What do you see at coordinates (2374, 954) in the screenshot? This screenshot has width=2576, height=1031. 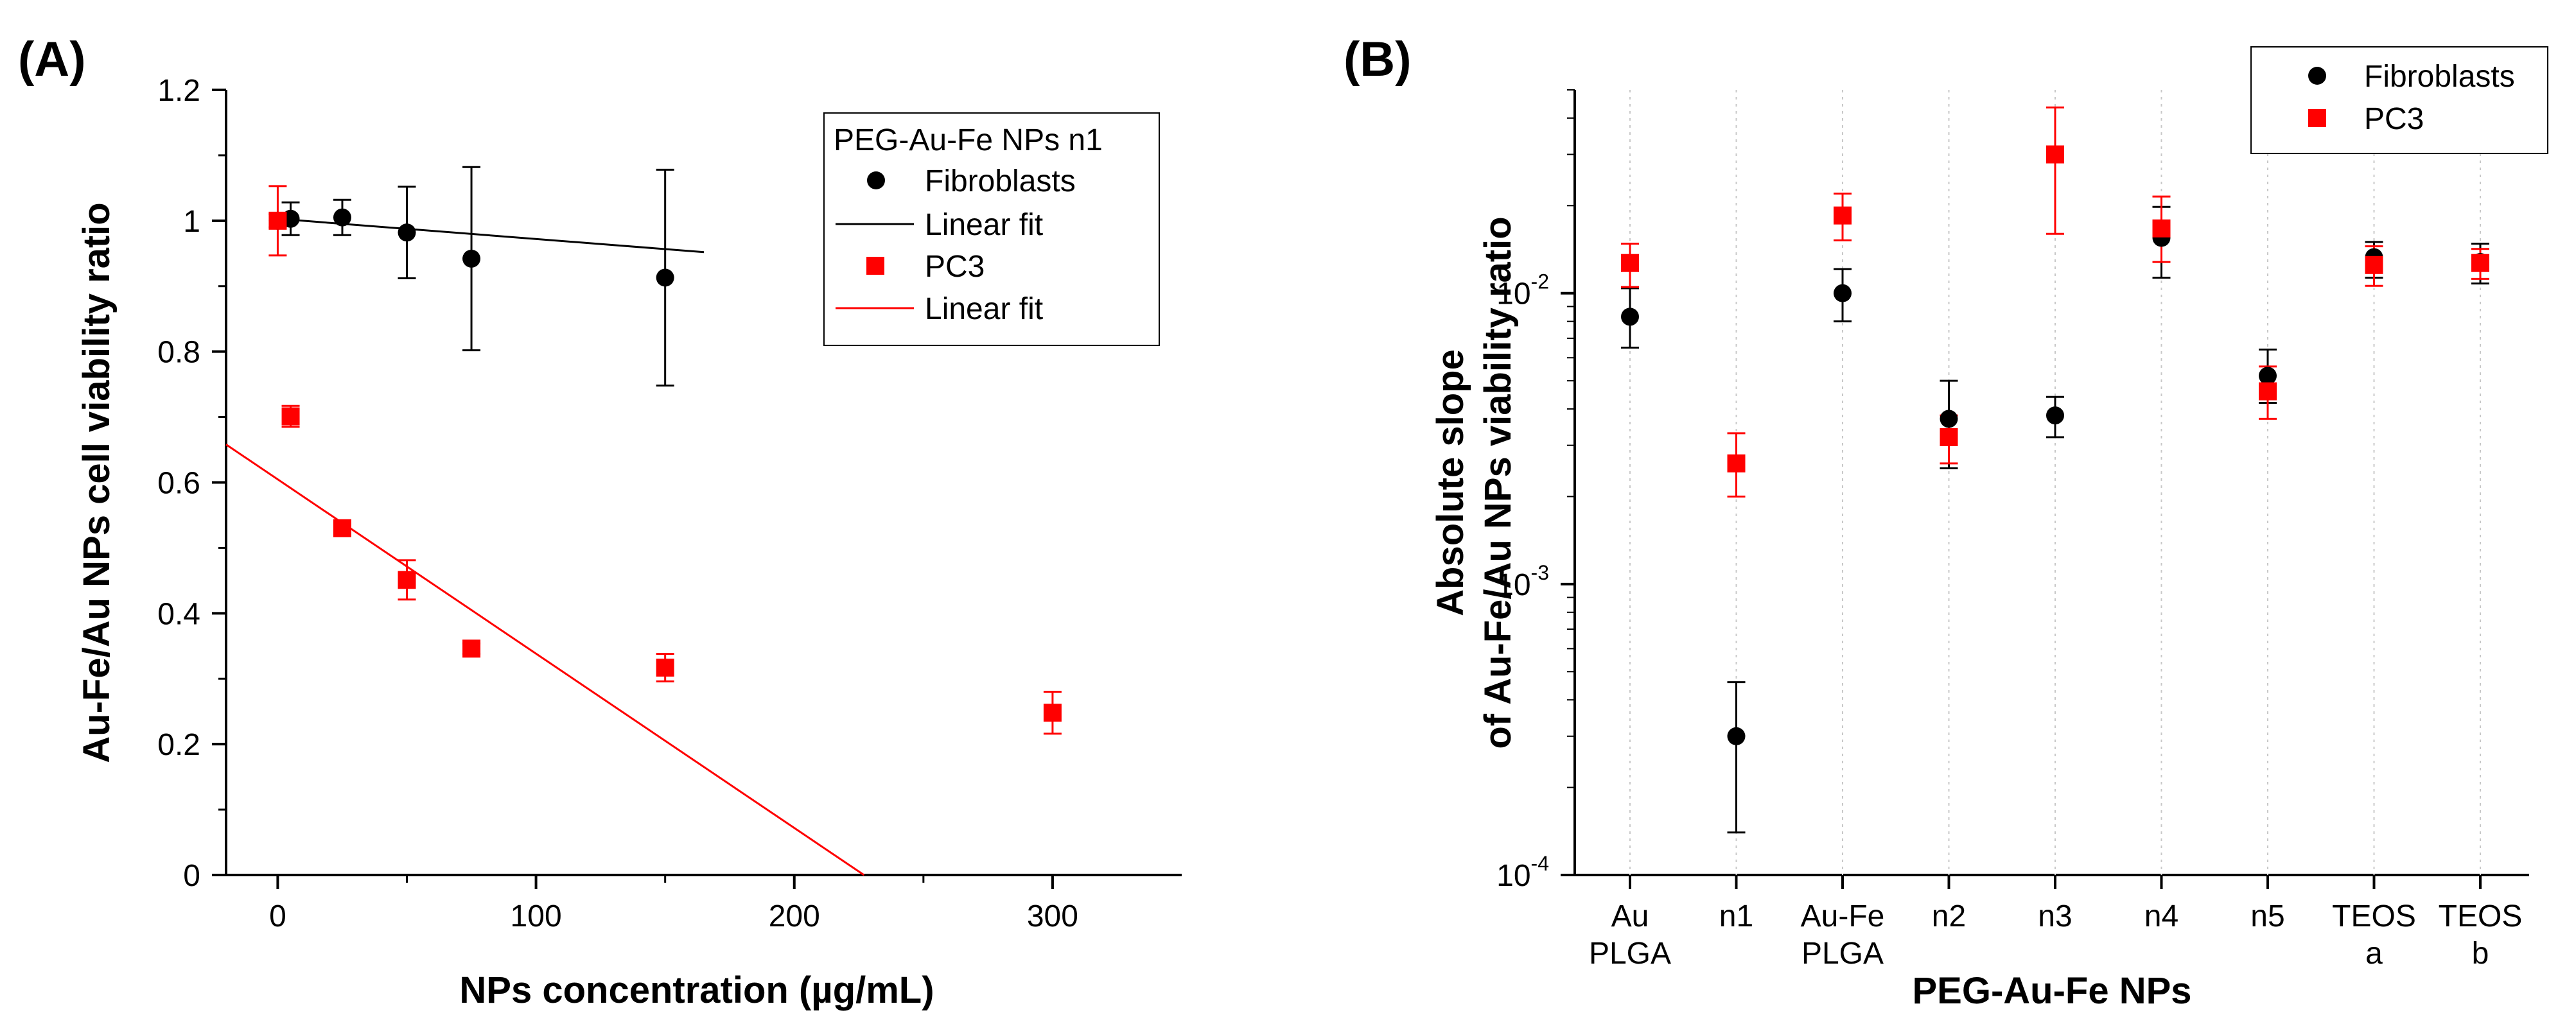 I see `panel-b-x-tick-label: a` at bounding box center [2374, 954].